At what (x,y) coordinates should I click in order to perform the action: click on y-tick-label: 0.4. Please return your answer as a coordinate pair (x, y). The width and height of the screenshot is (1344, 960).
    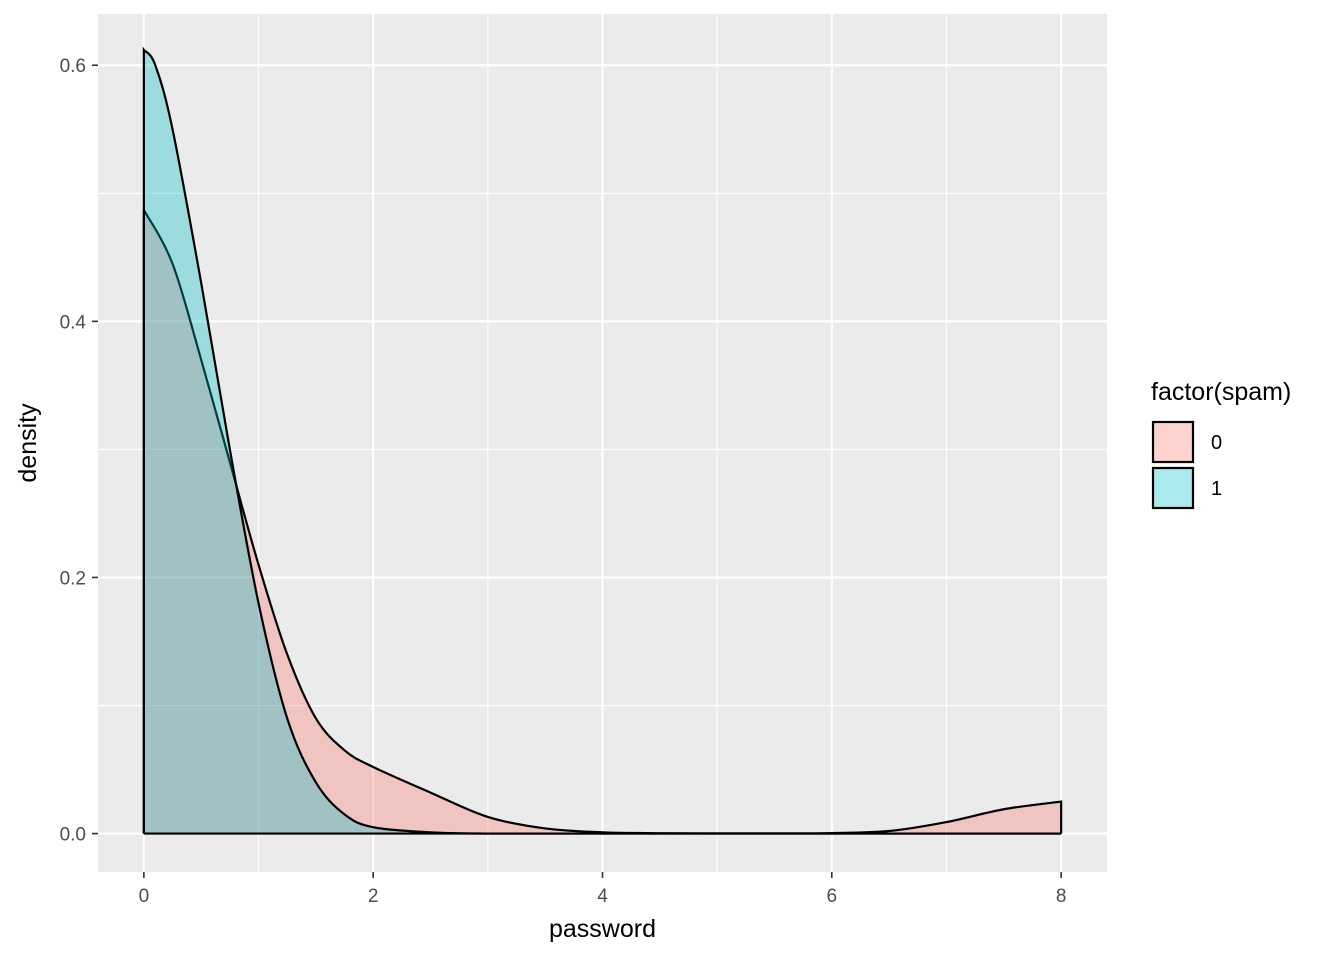
    Looking at the image, I should click on (73, 322).